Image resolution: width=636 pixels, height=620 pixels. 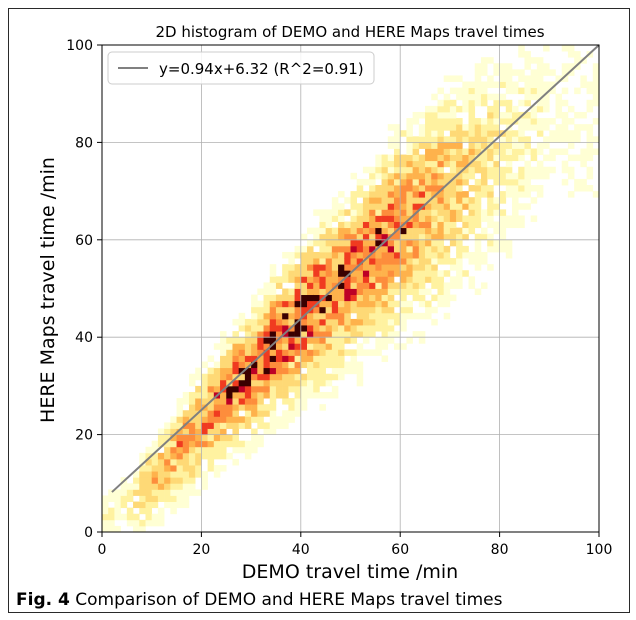 I want to click on caption-label: Fig. 4, so click(x=43, y=600).